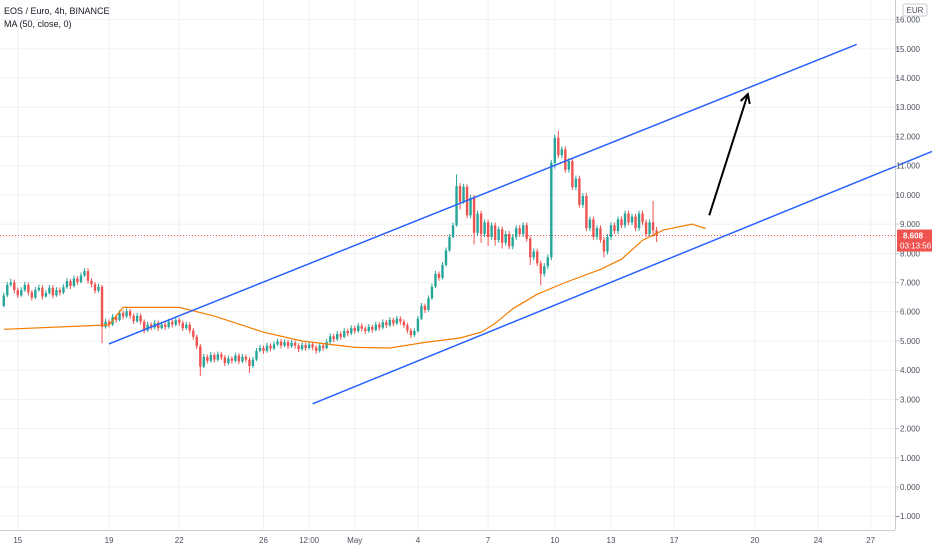 This screenshot has height=555, width=932. Describe the element at coordinates (914, 240) in the screenshot. I see `last-price-badge` at that location.